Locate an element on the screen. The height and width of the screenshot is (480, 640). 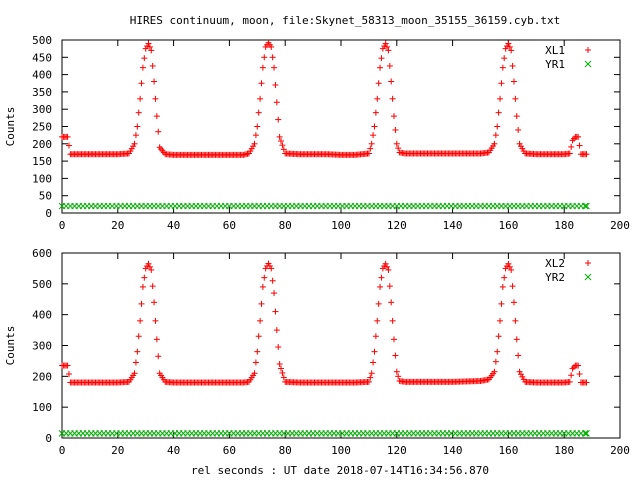
y-tick-label: 400 is located at coordinates (42, 315).